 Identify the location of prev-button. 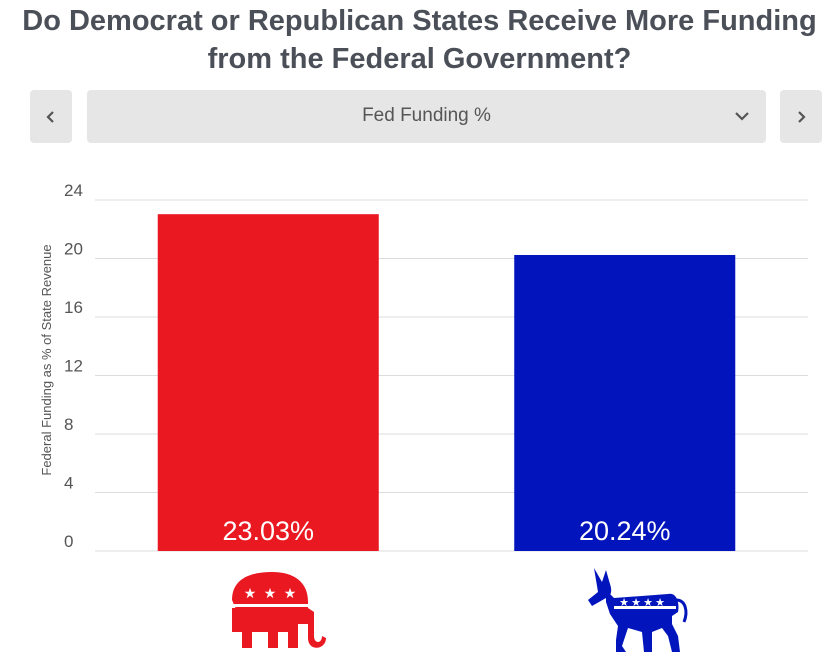
(51, 116).